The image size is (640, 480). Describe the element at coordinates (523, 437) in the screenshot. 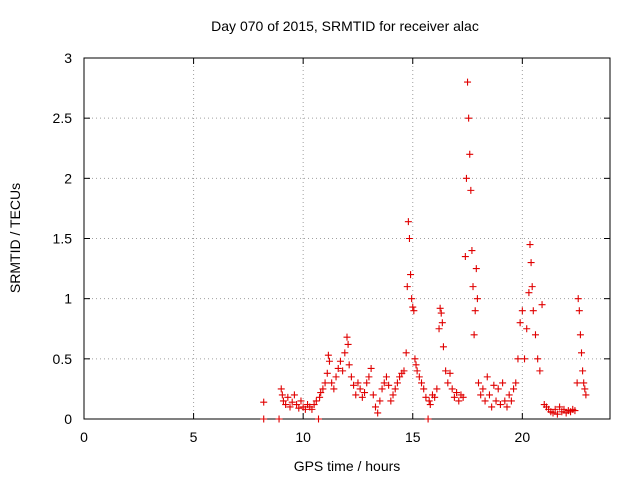

I see `x-tick-label: 20` at that location.